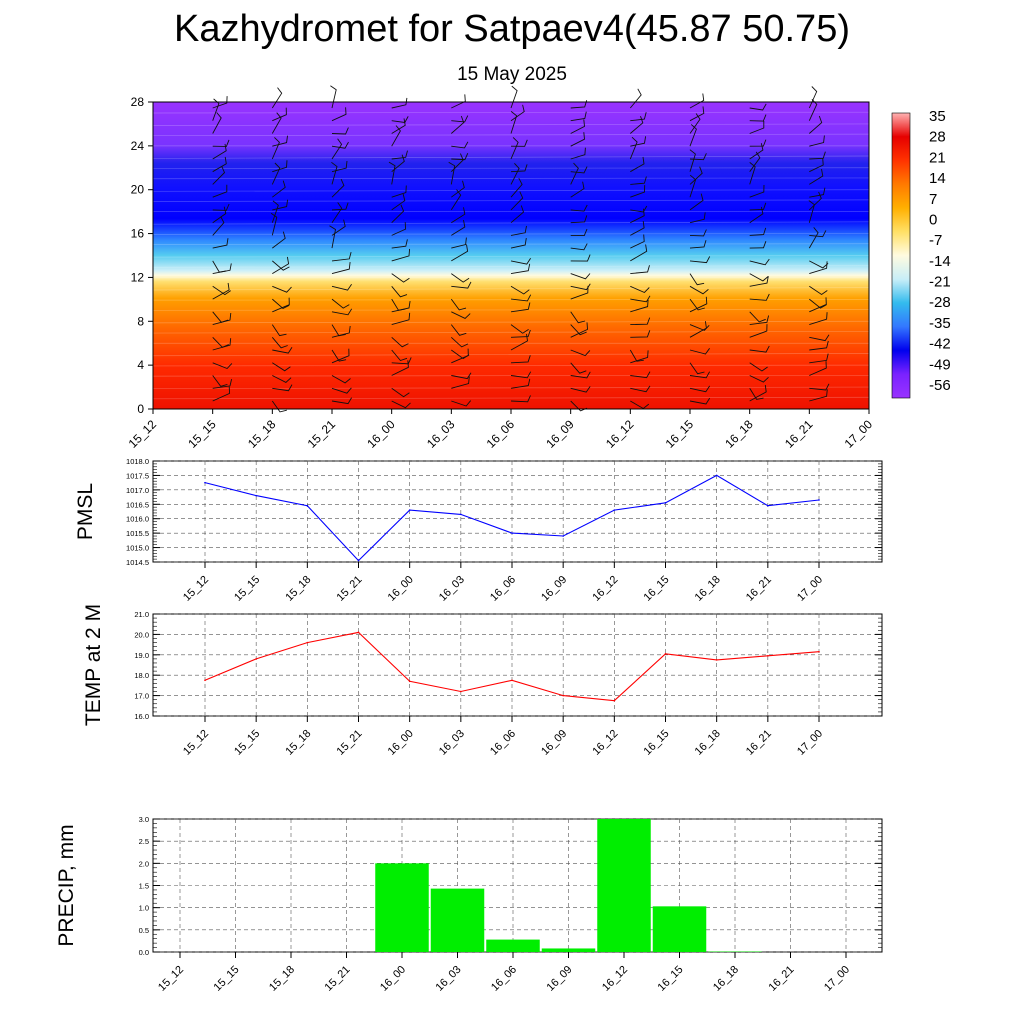 This screenshot has height=1024, width=1024. I want to click on y-tick-label: 1018.0, so click(137, 461).